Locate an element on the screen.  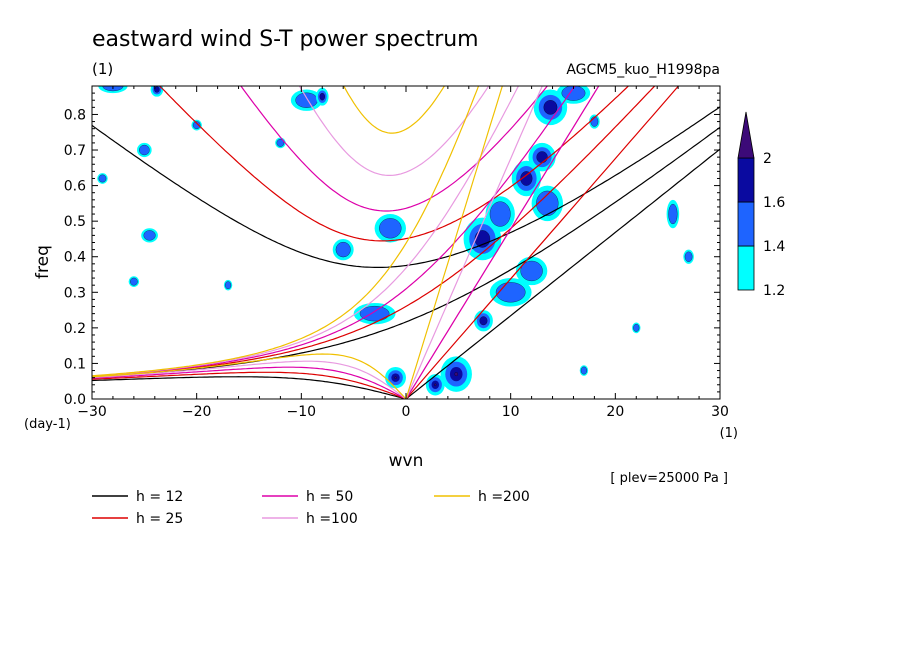
colorbar-label: 1.6 is located at coordinates (774, 203).